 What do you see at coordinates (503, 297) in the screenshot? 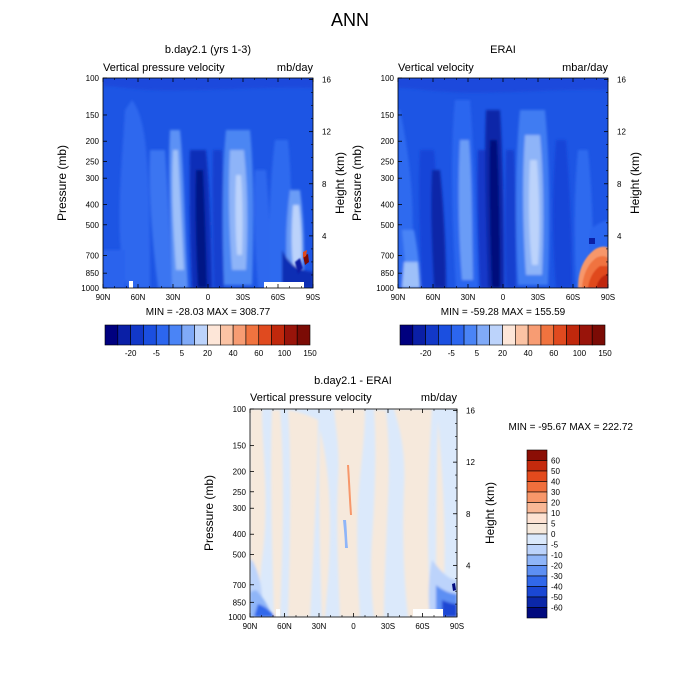
I see `x-tick-label: 0` at bounding box center [503, 297].